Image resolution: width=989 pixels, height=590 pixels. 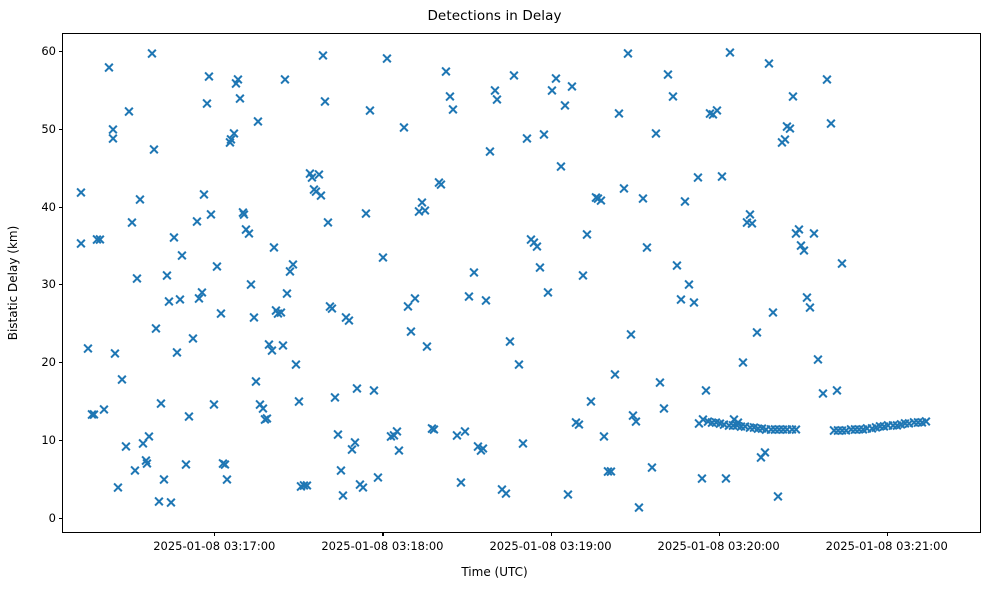 What do you see at coordinates (214, 546) in the screenshot?
I see `x-tick-label: 2025-01-08 03:17:00` at bounding box center [214, 546].